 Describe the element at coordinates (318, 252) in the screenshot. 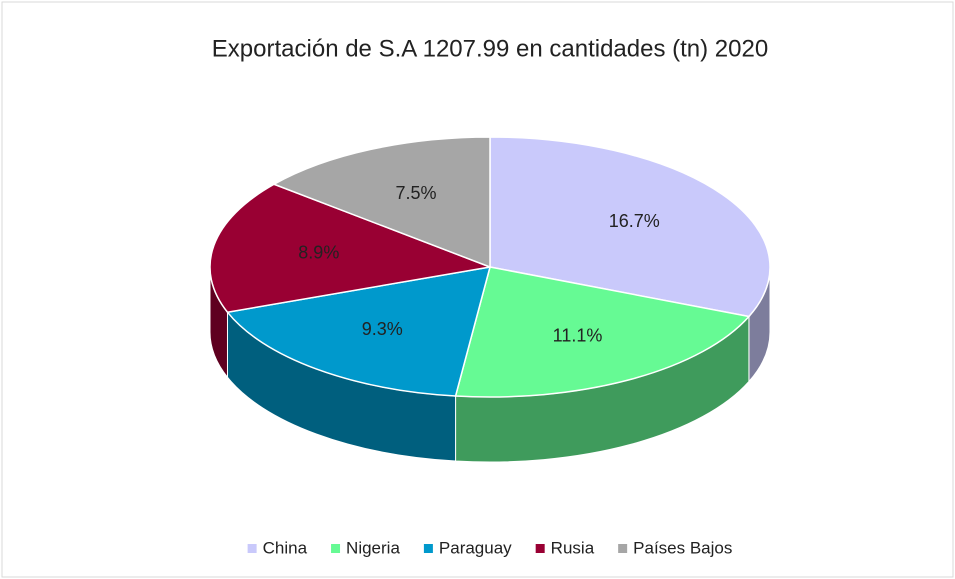

I see `data-label: 8.9%` at that location.